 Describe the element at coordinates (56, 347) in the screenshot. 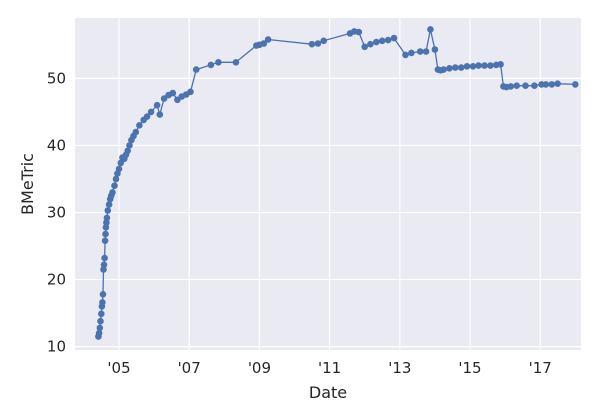

I see `y-tick-label: 10` at that location.